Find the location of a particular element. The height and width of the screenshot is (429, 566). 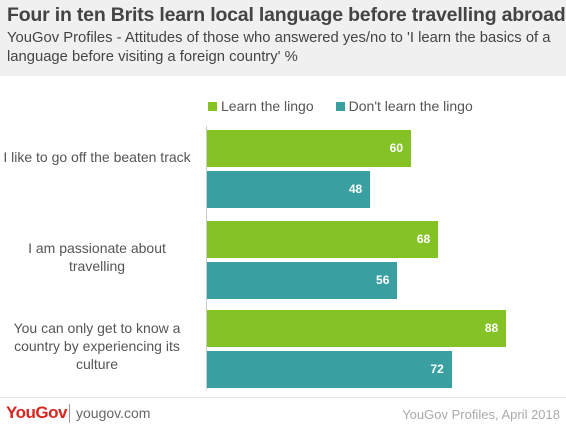

bar-learn-beaten-track is located at coordinates (309, 148).